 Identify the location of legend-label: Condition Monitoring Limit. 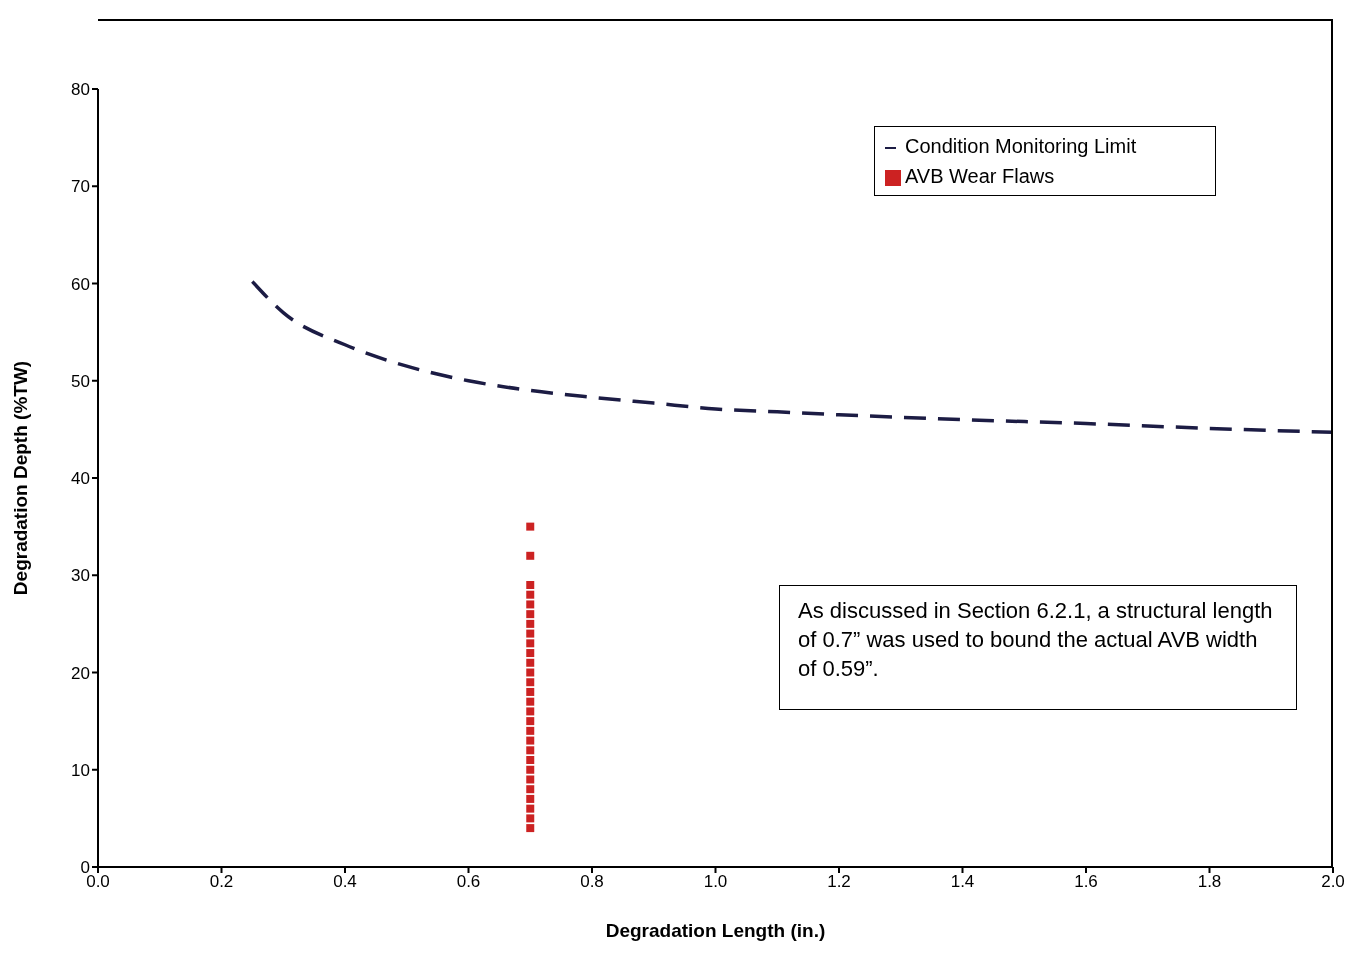
(1021, 146).